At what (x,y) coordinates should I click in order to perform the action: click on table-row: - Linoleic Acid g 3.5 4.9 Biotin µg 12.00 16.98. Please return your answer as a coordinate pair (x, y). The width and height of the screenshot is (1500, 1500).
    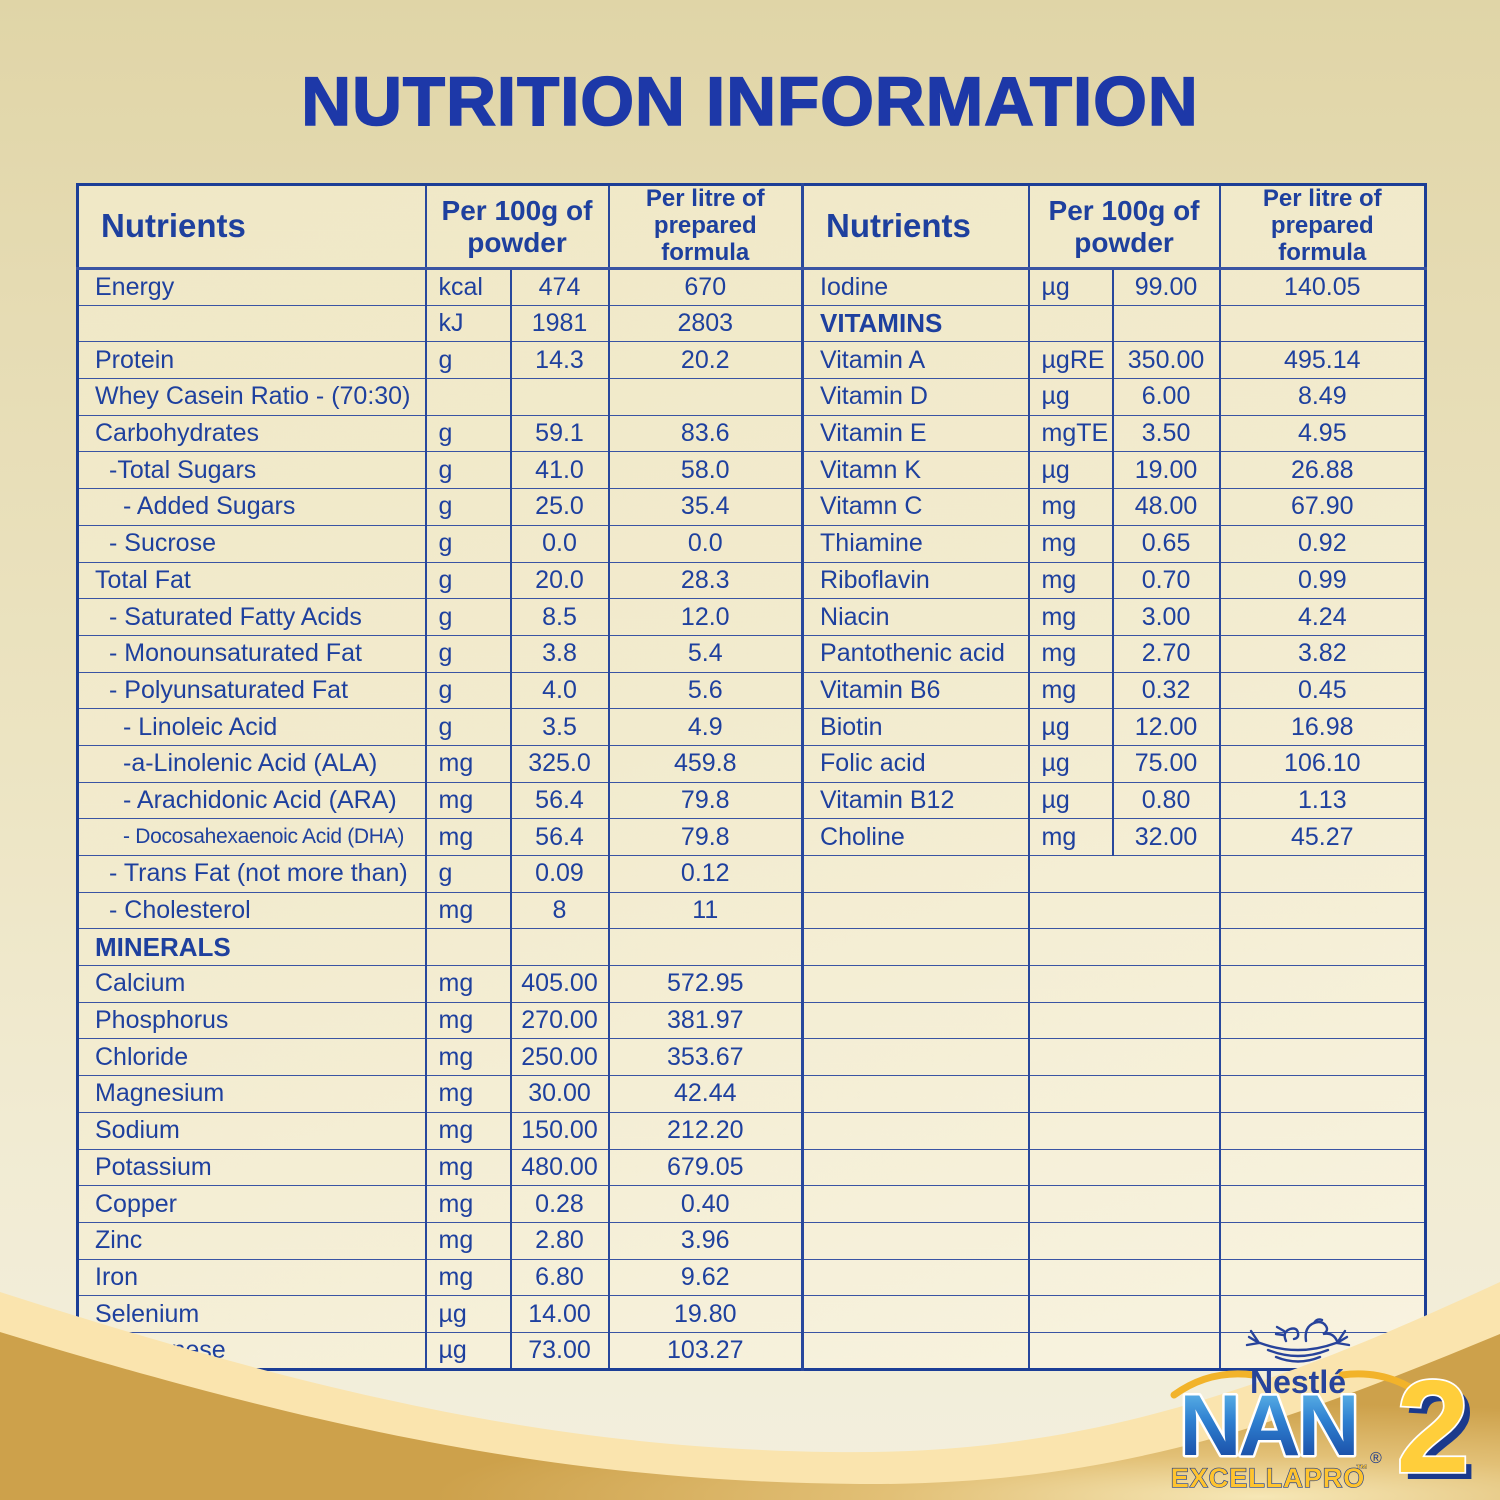
    Looking at the image, I should click on (751, 727).